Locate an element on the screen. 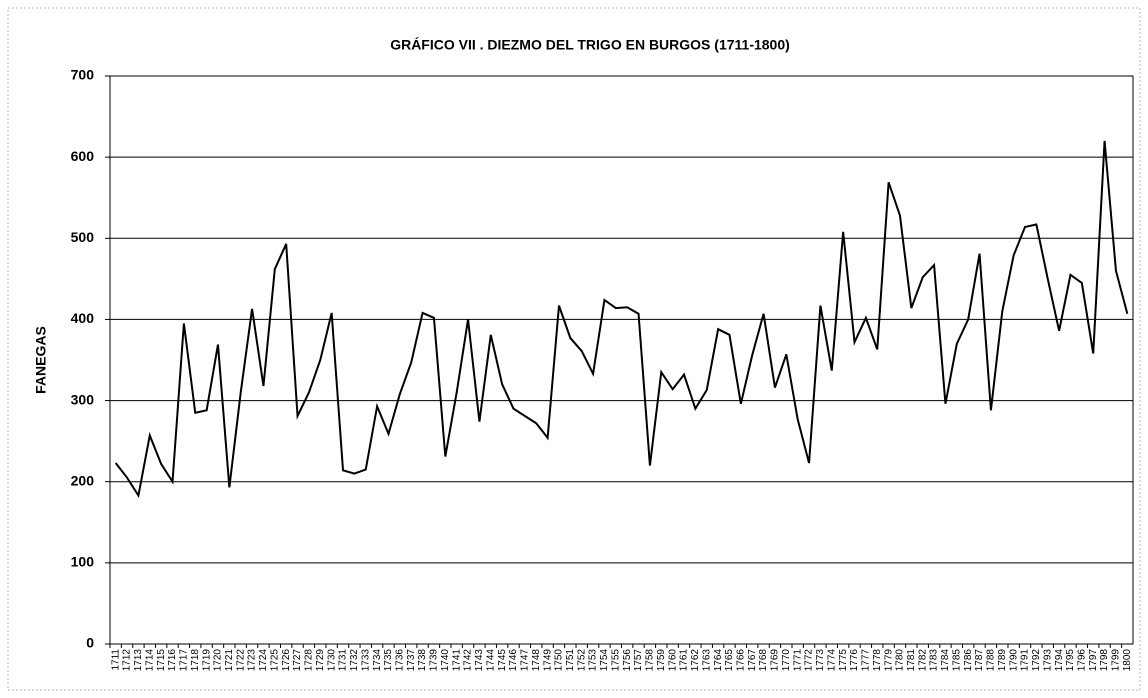 This screenshot has width=1148, height=698. x-tick-label: 1760 is located at coordinates (672, 660).